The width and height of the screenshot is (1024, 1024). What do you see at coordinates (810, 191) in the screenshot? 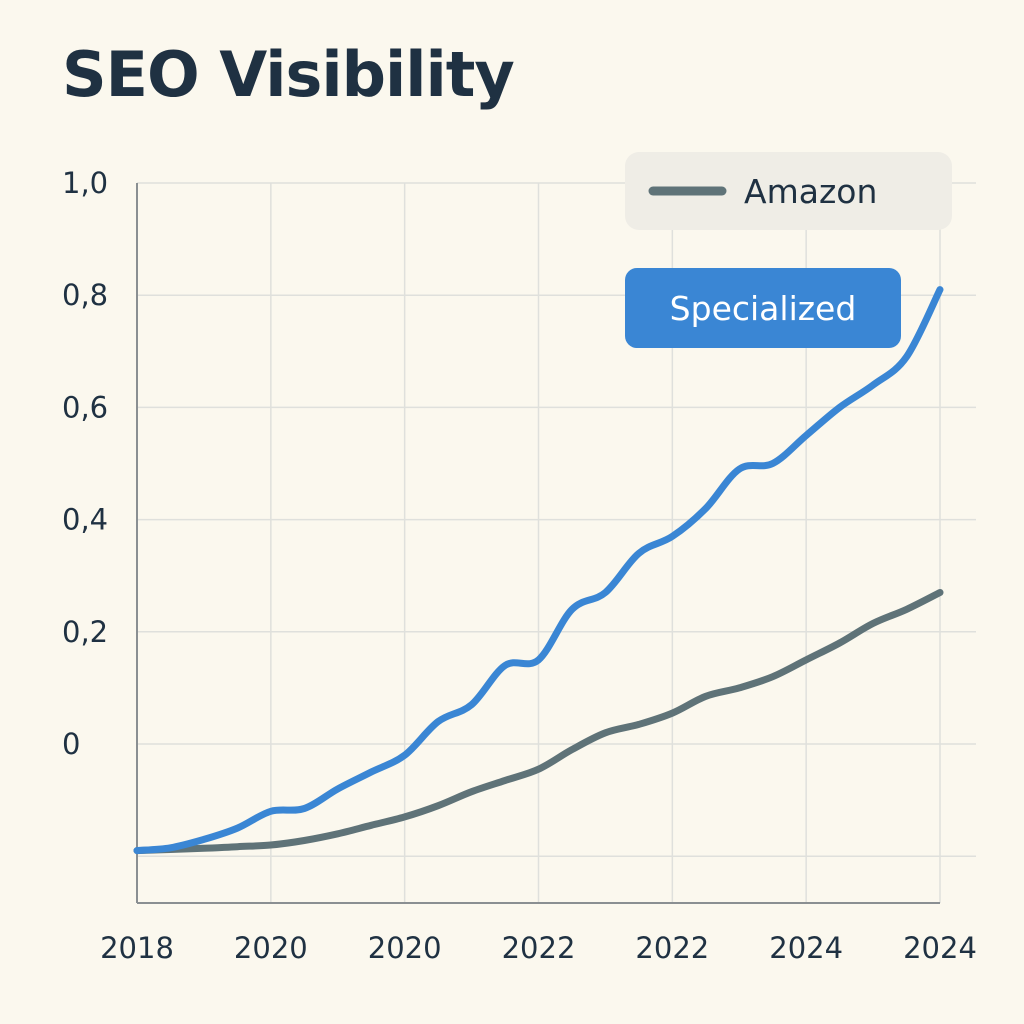
I see `legend-label-amazon: Amazon` at bounding box center [810, 191].